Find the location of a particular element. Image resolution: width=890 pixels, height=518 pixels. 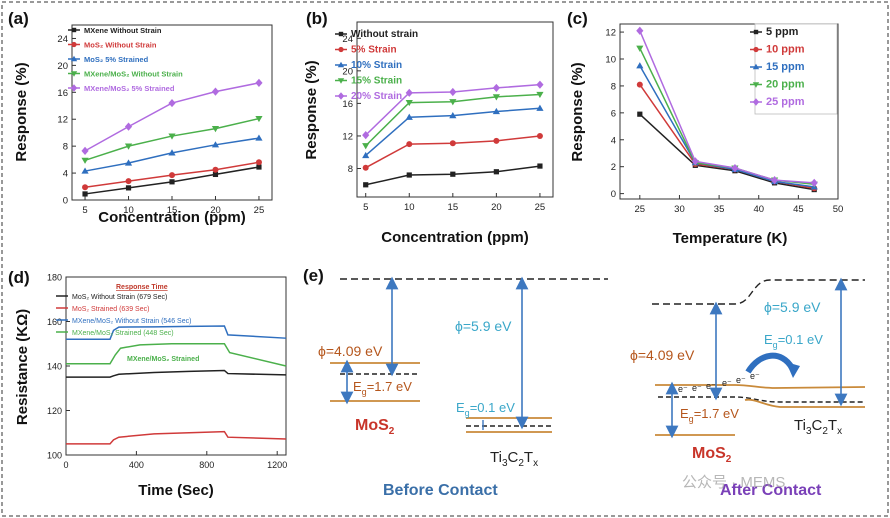

panel_d-legend-label-0: MoS₂ Without Strain (679 Sec) is located at coordinates (119, 297).